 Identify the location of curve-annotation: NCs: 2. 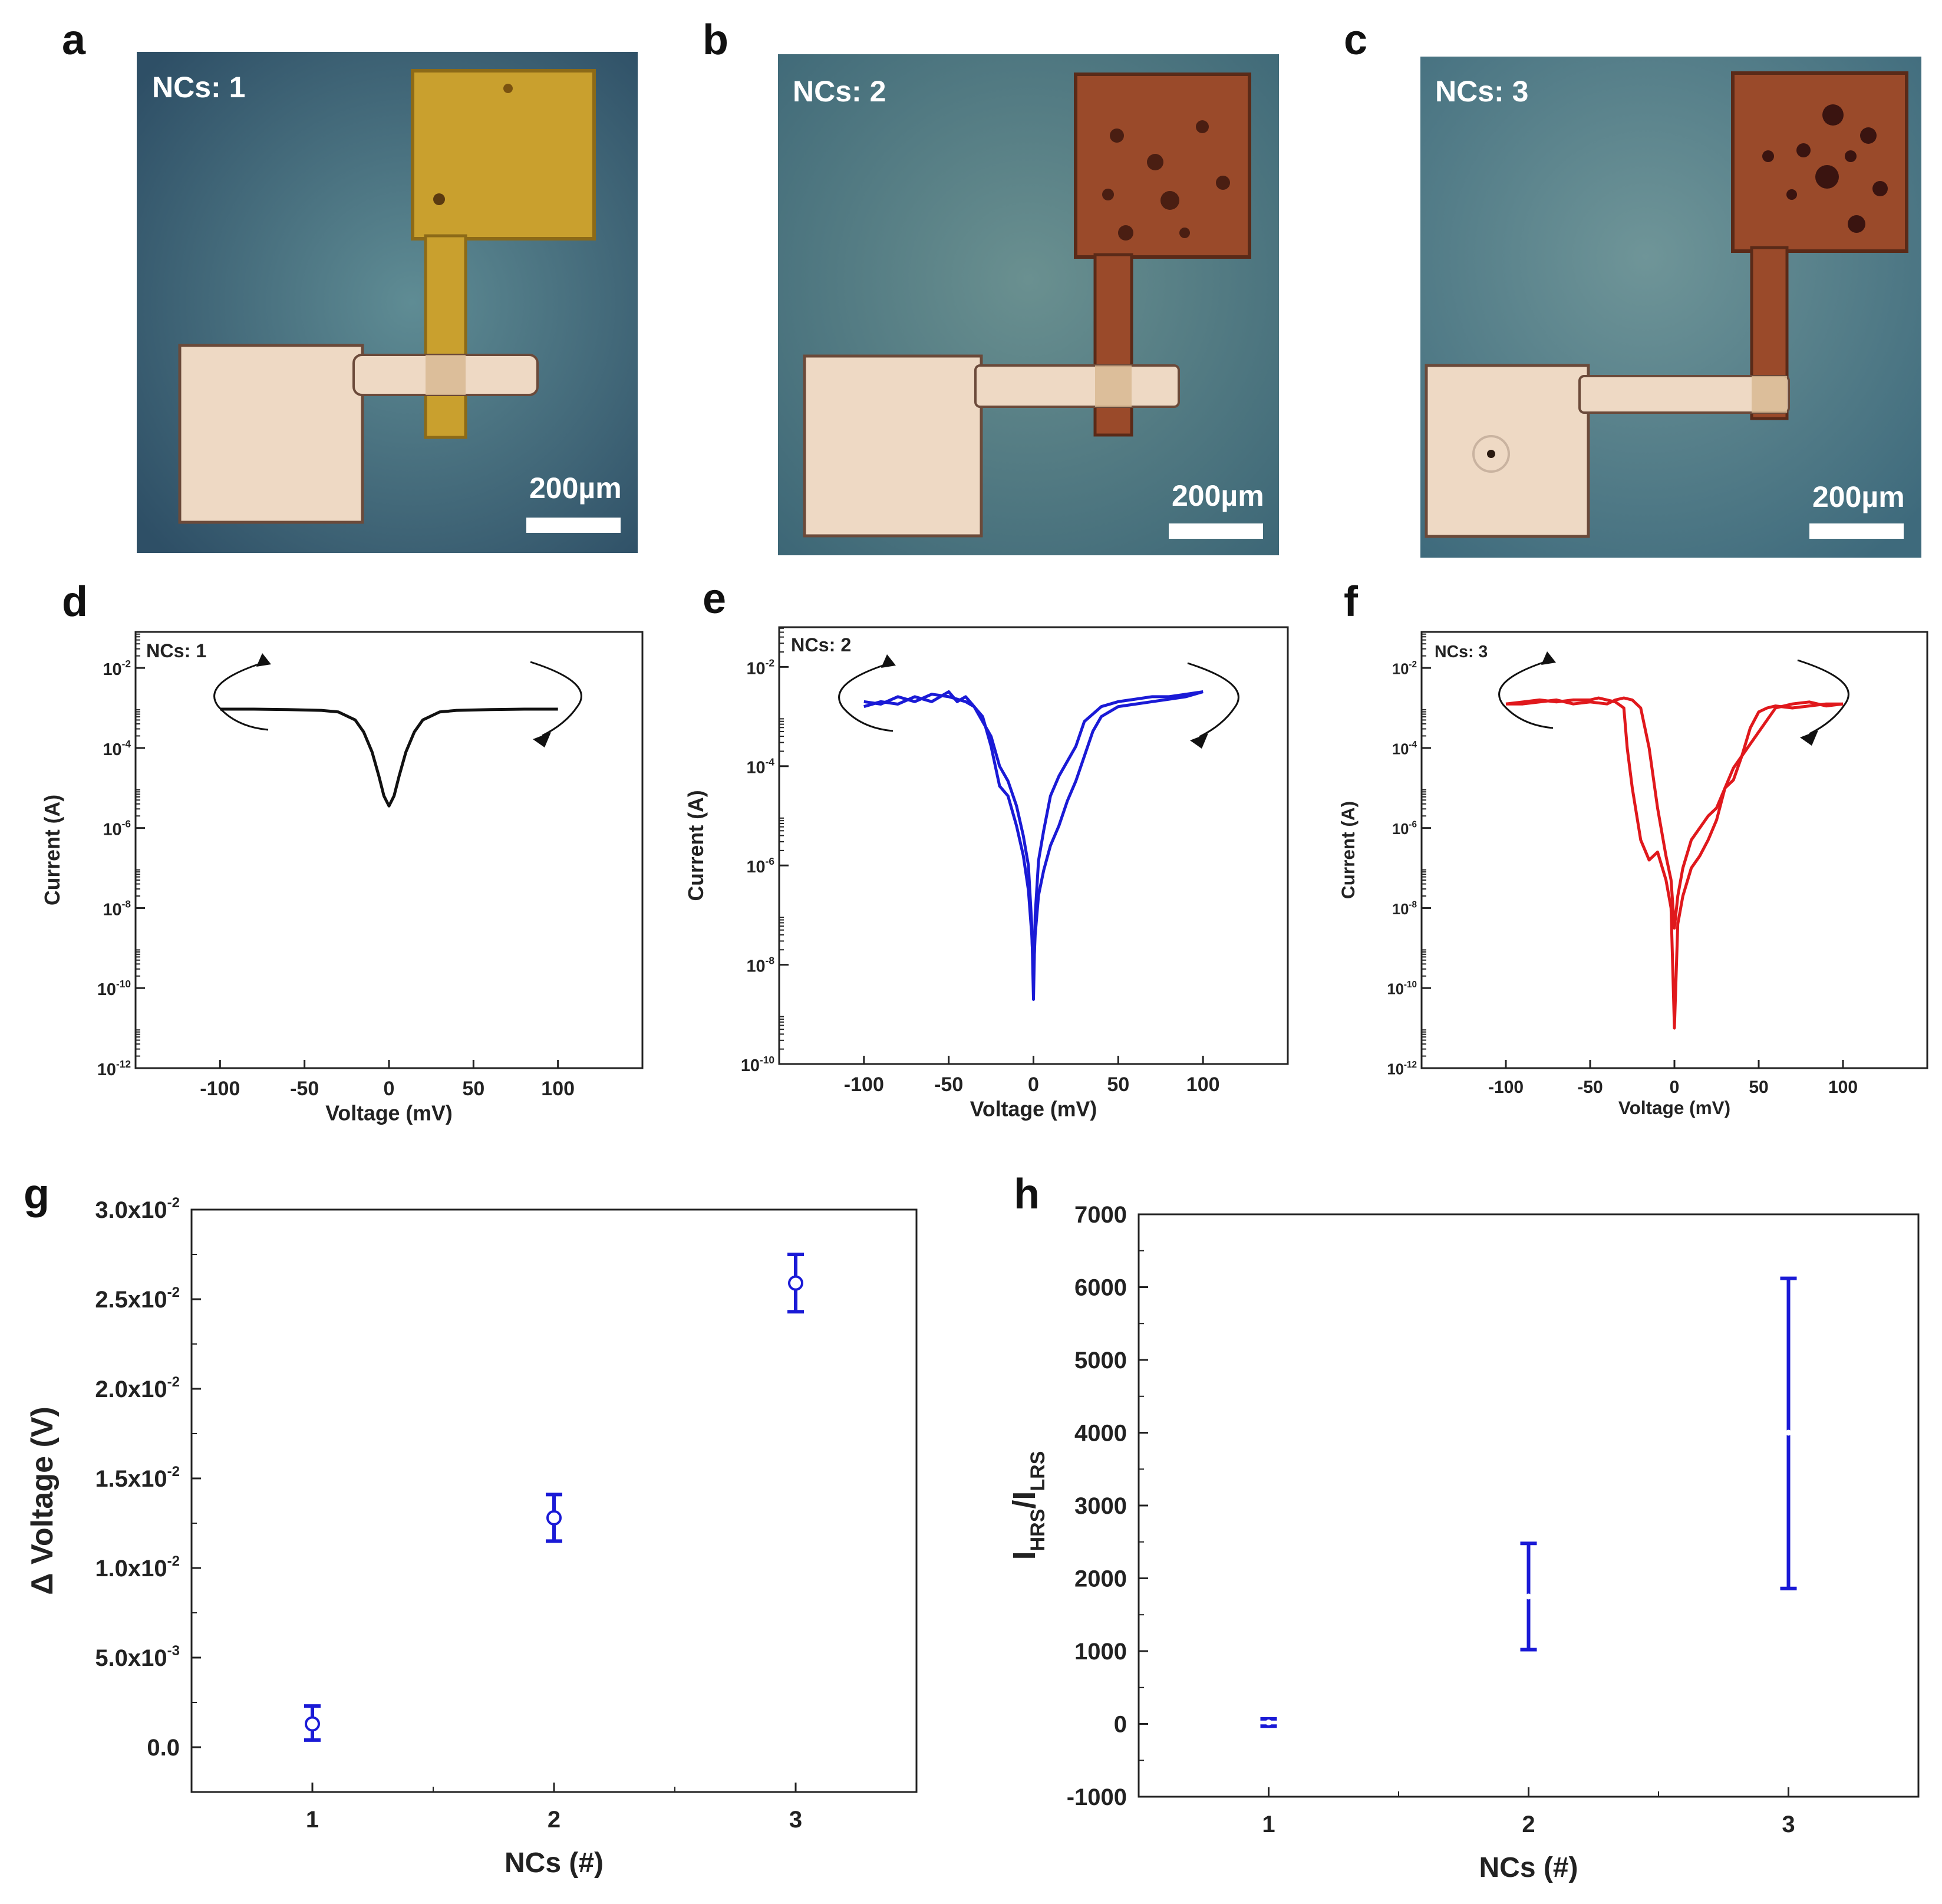
(821, 644).